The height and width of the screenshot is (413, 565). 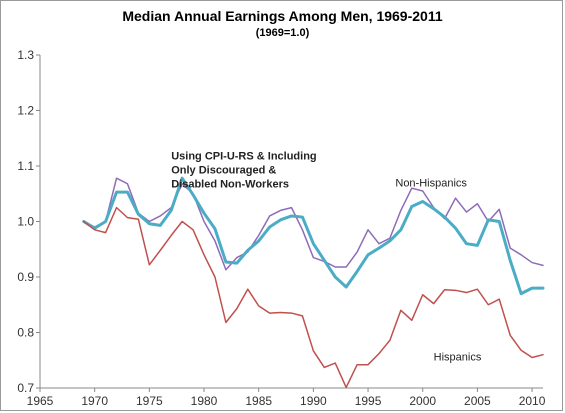 What do you see at coordinates (282, 33) in the screenshot?
I see `chart-subtitle: (1969=1.0)` at bounding box center [282, 33].